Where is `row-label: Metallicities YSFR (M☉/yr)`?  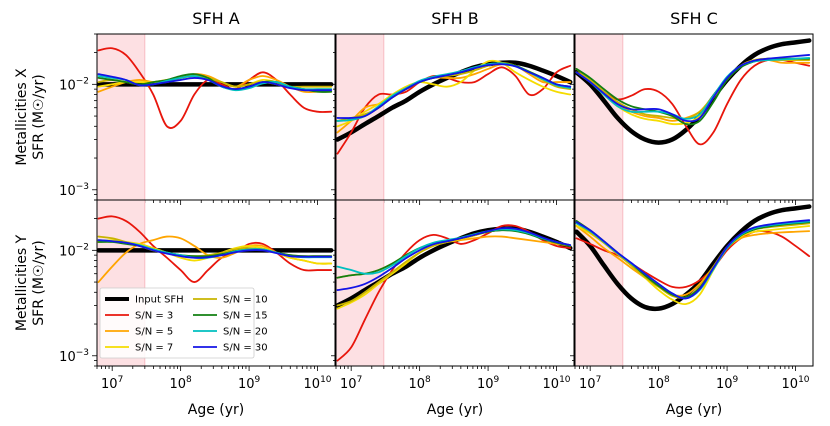
row-label: Metallicities YSFR (M☉/yr) is located at coordinates (30, 282).